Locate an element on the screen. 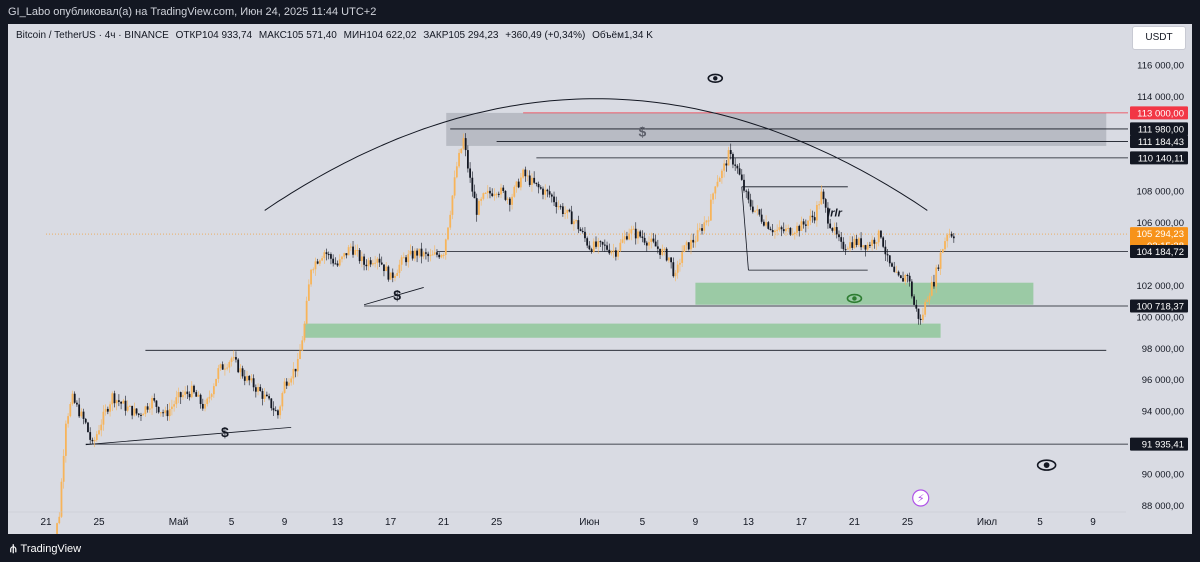 The height and width of the screenshot is (562, 1200). legend-change: +360,49 (+0,34%) is located at coordinates (545, 35).